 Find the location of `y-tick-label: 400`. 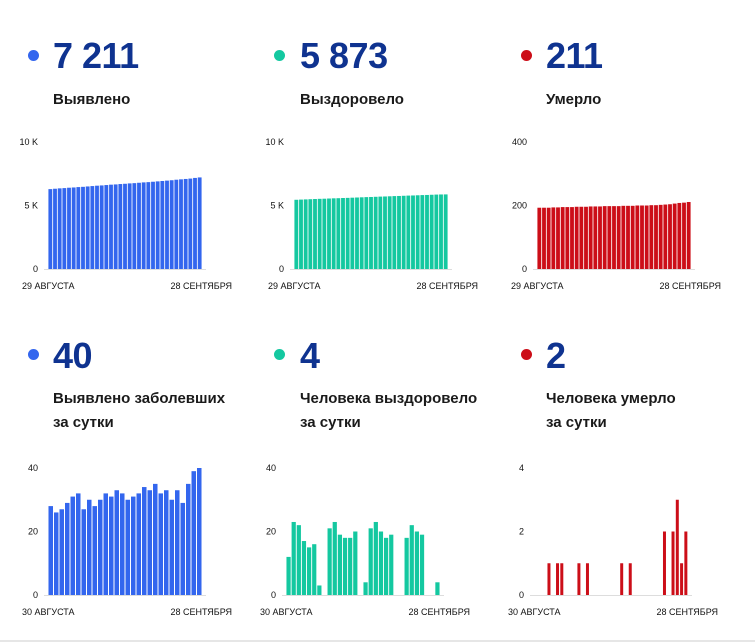

y-tick-label: 400 is located at coordinates (519, 142).